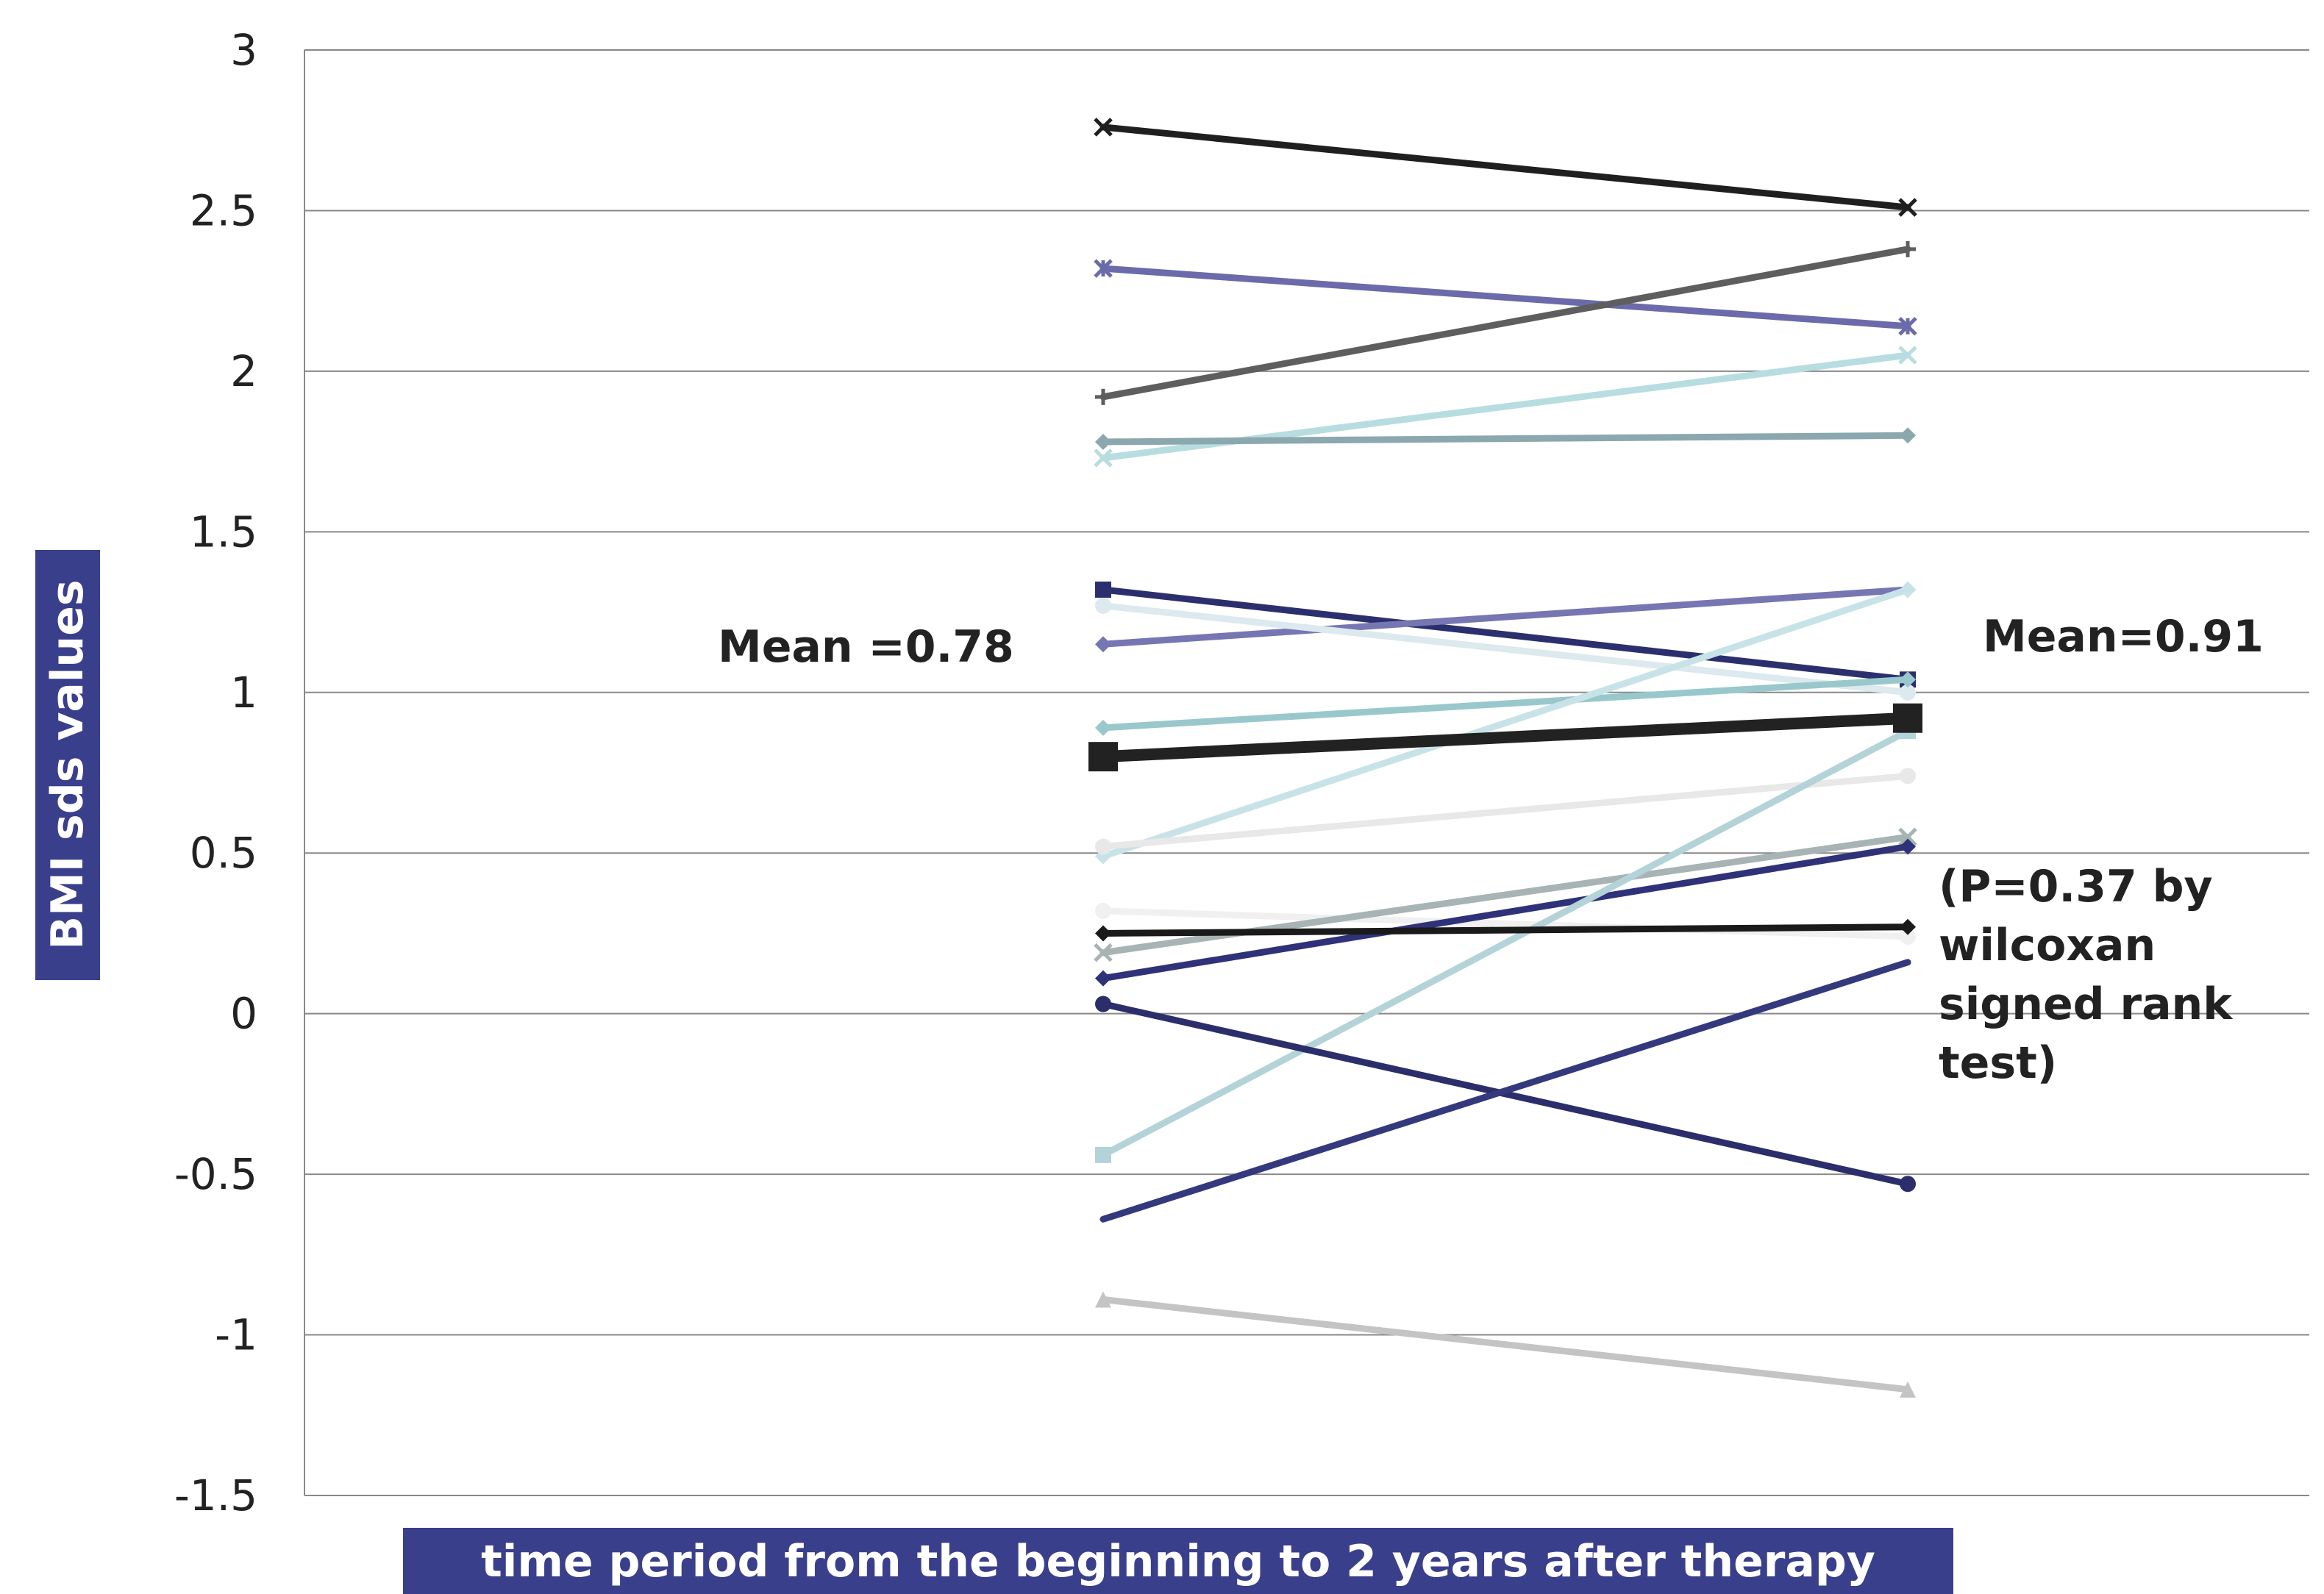 The height and width of the screenshot is (1594, 2324). What do you see at coordinates (236, 1335) in the screenshot?
I see `y-tick-label: -1` at bounding box center [236, 1335].